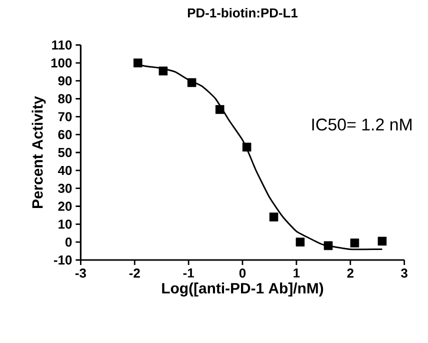  I want to click on x-axis-title: Log([anti-PD-1 Ab]/nM), so click(243, 289).